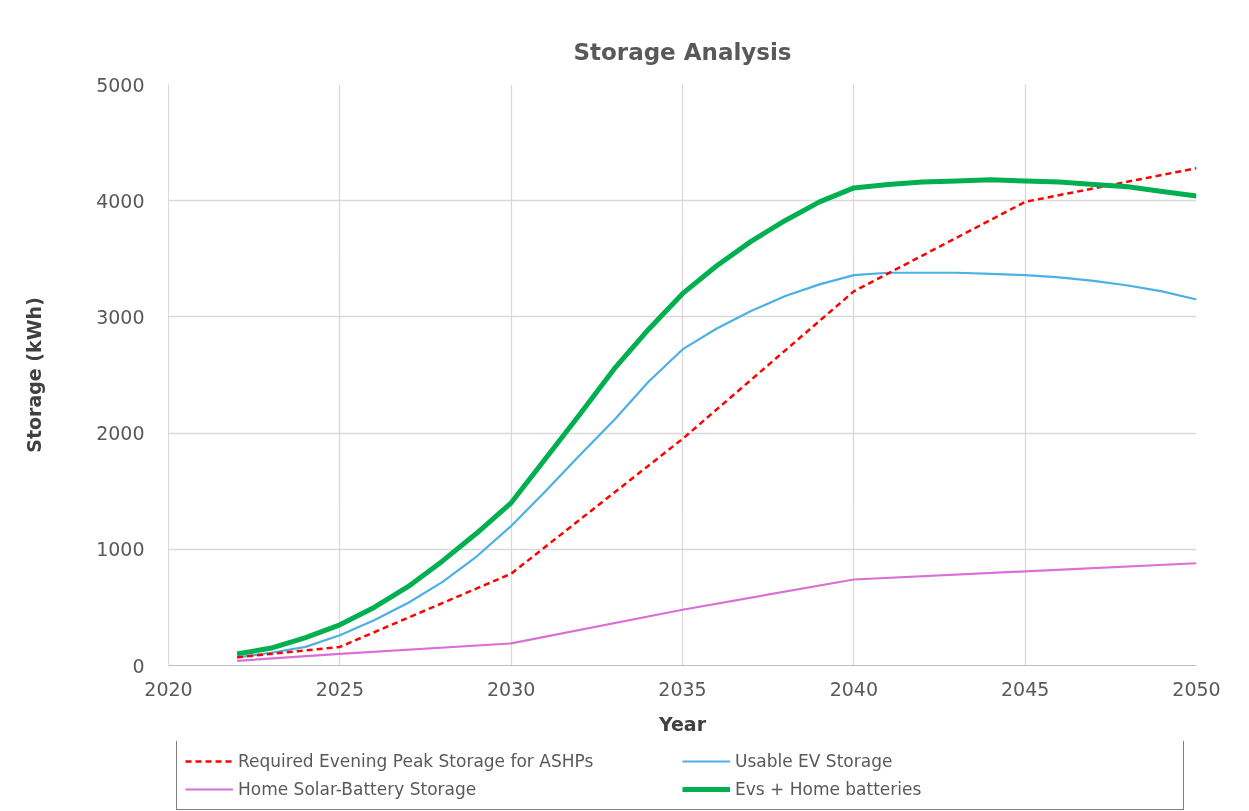 The image size is (1249, 811). What do you see at coordinates (120, 433) in the screenshot?
I see `y-tick-label: 2000` at bounding box center [120, 433].